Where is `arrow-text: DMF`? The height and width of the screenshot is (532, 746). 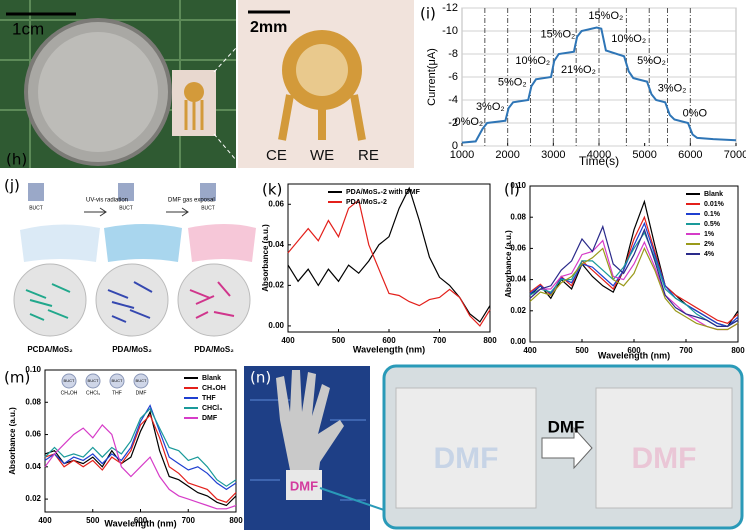
arrow-text: DMF is located at coordinates (566, 426).